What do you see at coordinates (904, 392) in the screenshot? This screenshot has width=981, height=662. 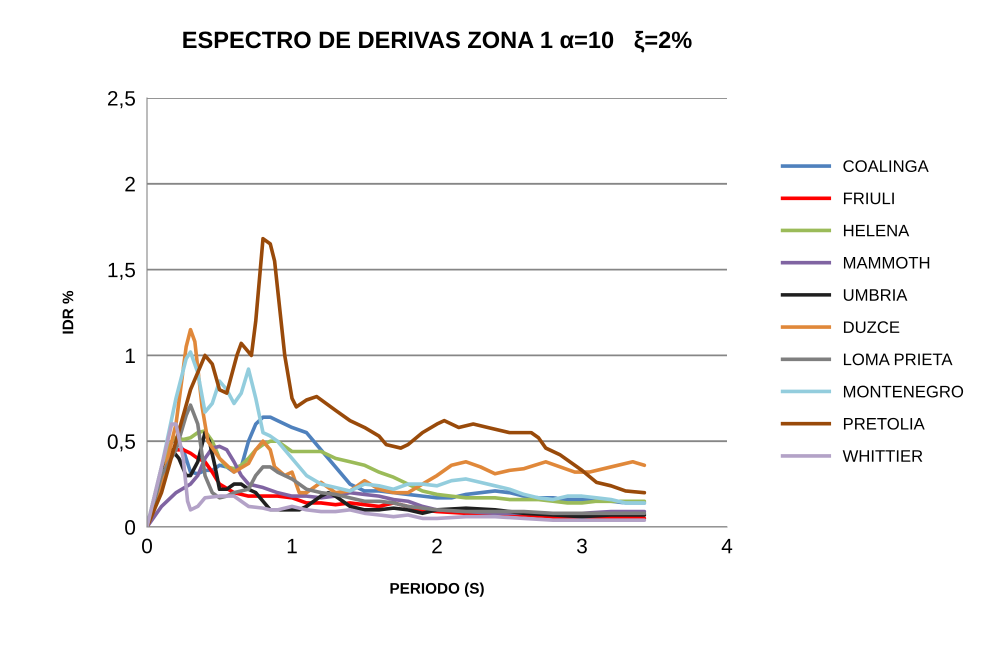 I see `legend-label: MONTENEGRO` at bounding box center [904, 392].